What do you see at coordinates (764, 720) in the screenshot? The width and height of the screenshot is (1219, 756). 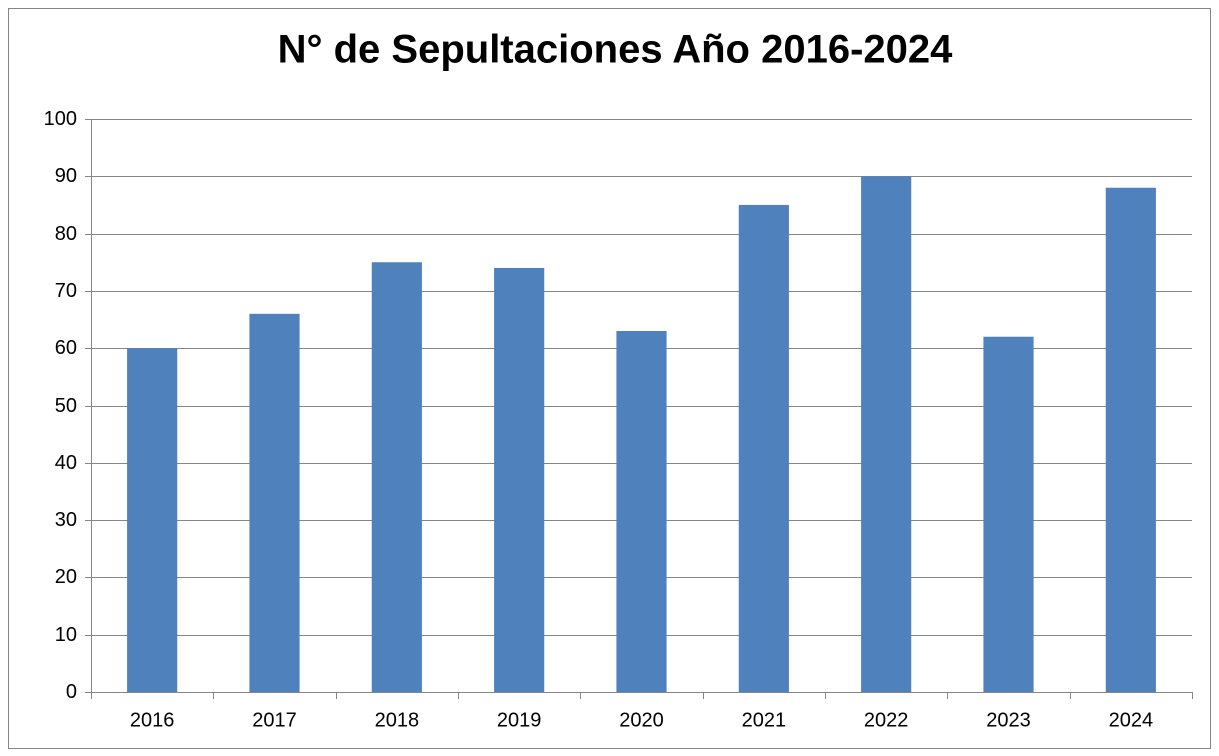 I see `x-tick-label: 2021` at bounding box center [764, 720].